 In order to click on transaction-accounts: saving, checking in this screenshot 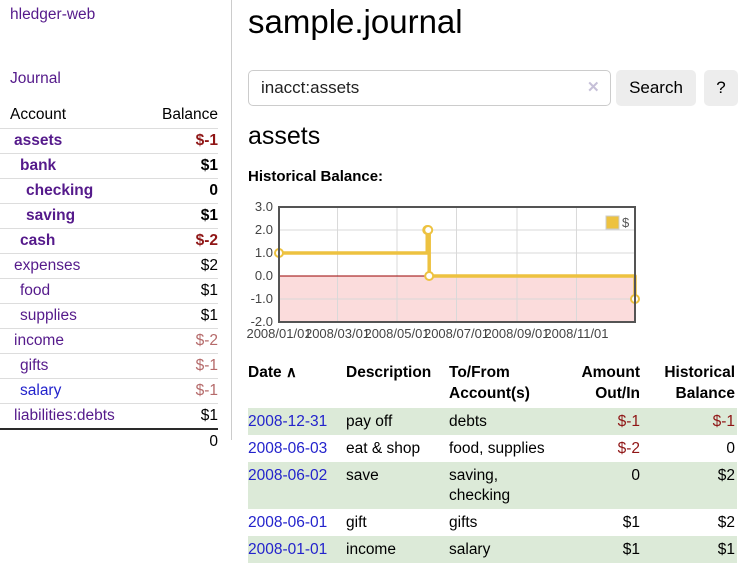, I will do `click(480, 485)`.